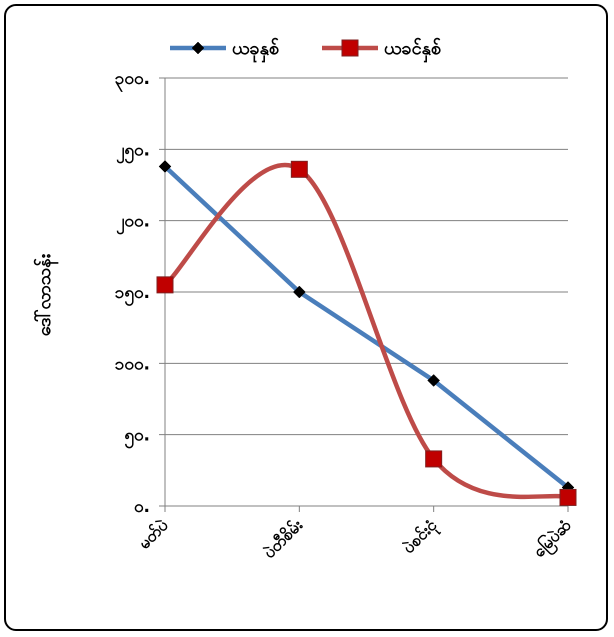  I want to click on y-tick-label: ၅၀., so click(137, 438).